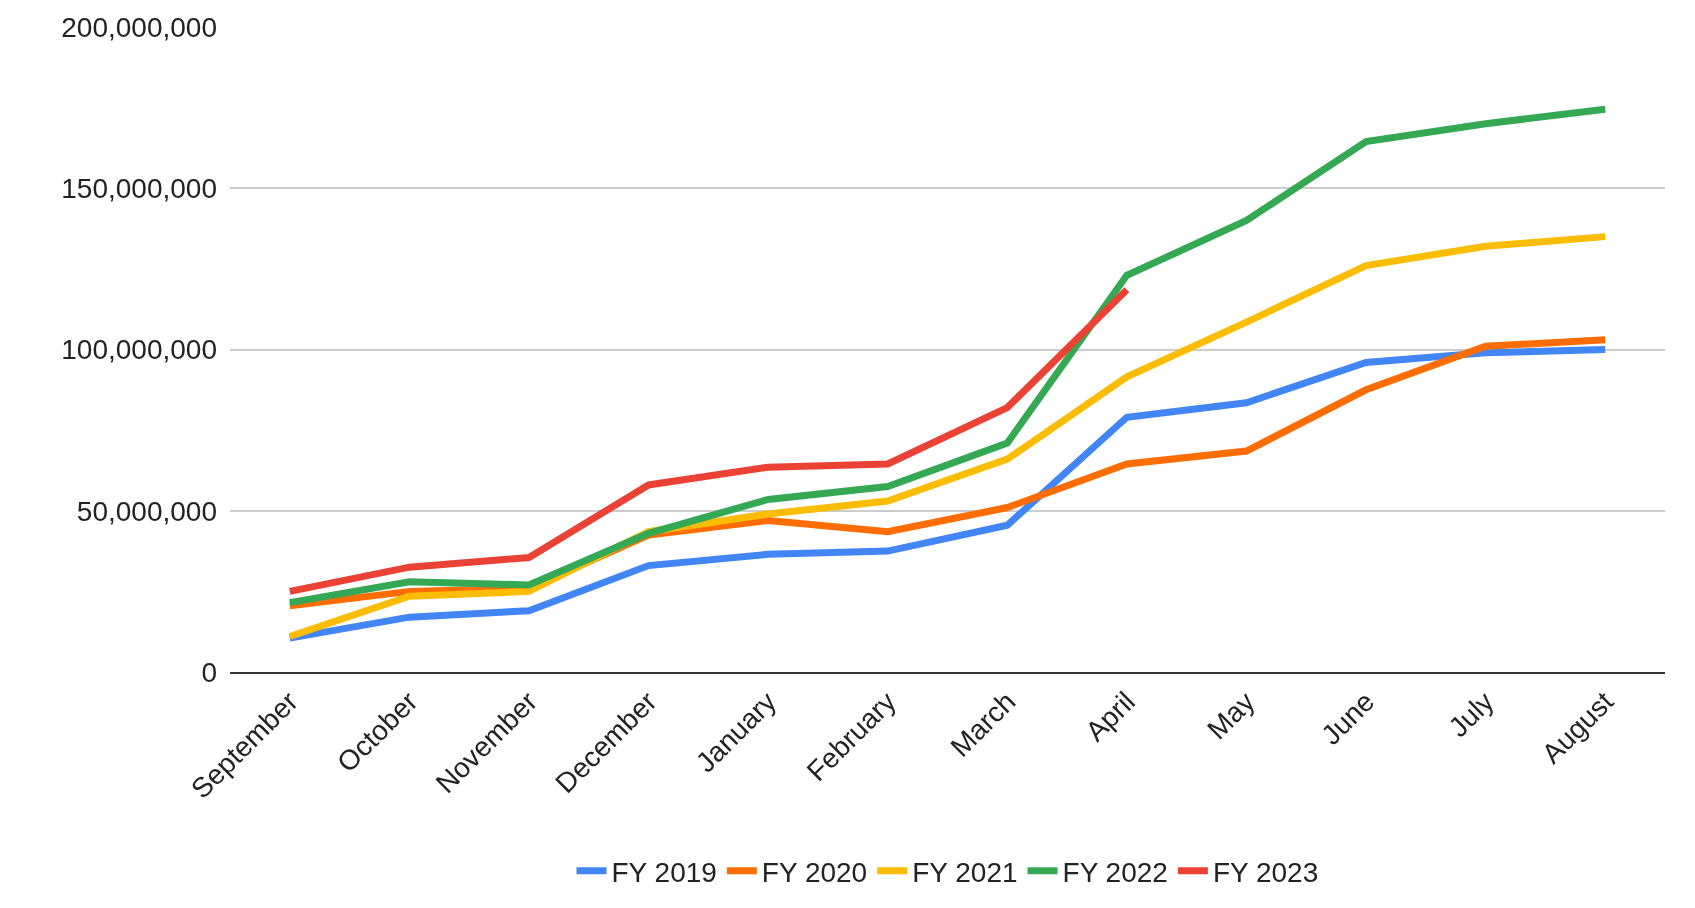 The width and height of the screenshot is (1695, 908). I want to click on y-tick-label: 200,000,000, so click(139, 27).